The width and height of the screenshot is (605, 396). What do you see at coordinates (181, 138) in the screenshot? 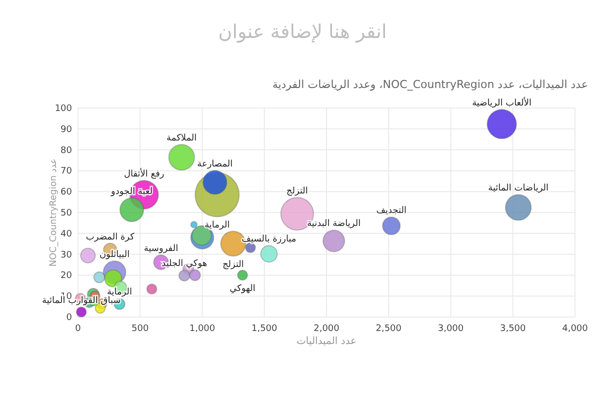
I see `annotation: الملاكمة` at bounding box center [181, 138].